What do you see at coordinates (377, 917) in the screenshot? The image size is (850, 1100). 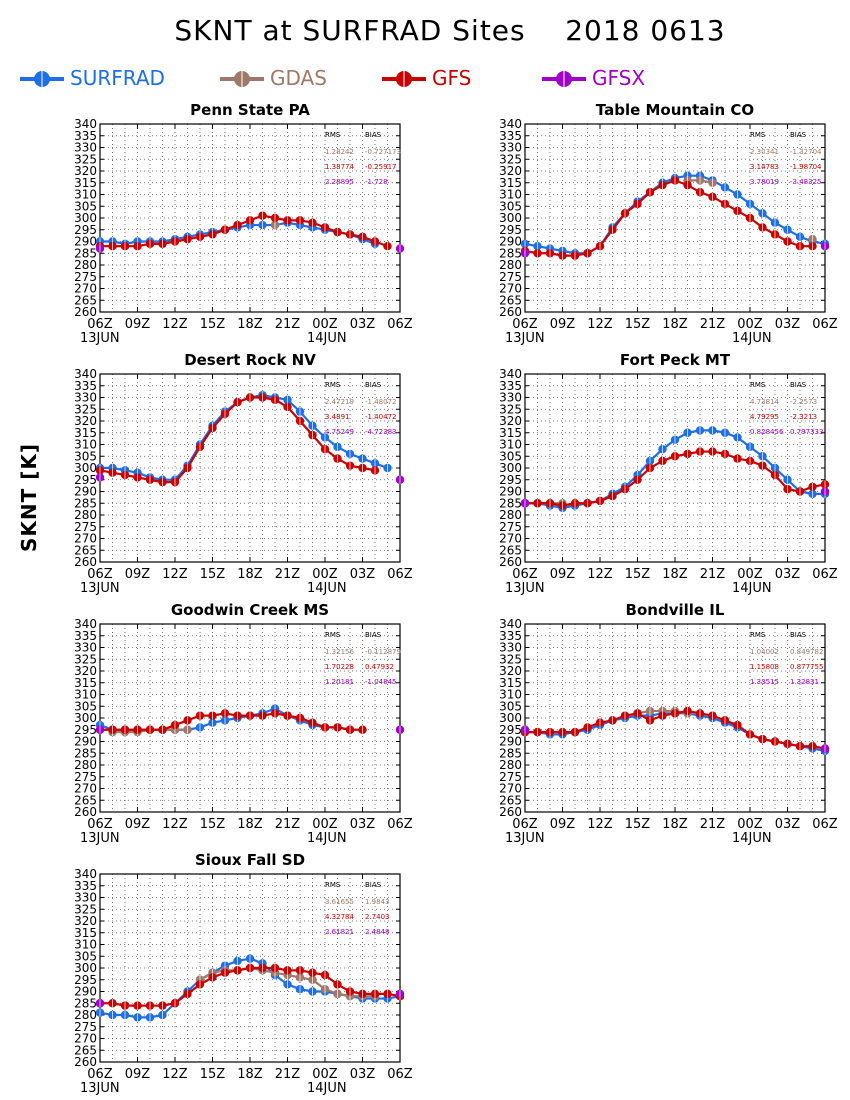 I see `stats-bias-value: 2.7403` at bounding box center [377, 917].